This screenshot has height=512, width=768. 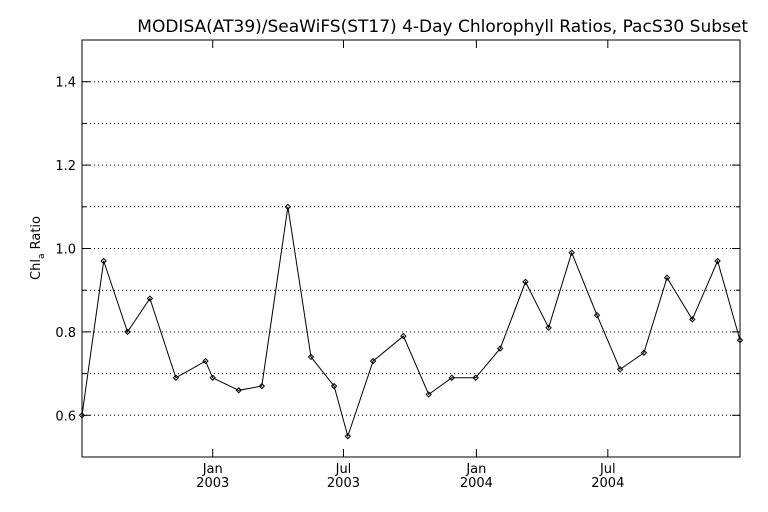 What do you see at coordinates (36, 235) in the screenshot?
I see `y-axis-label-rest: Ratio` at bounding box center [36, 235].